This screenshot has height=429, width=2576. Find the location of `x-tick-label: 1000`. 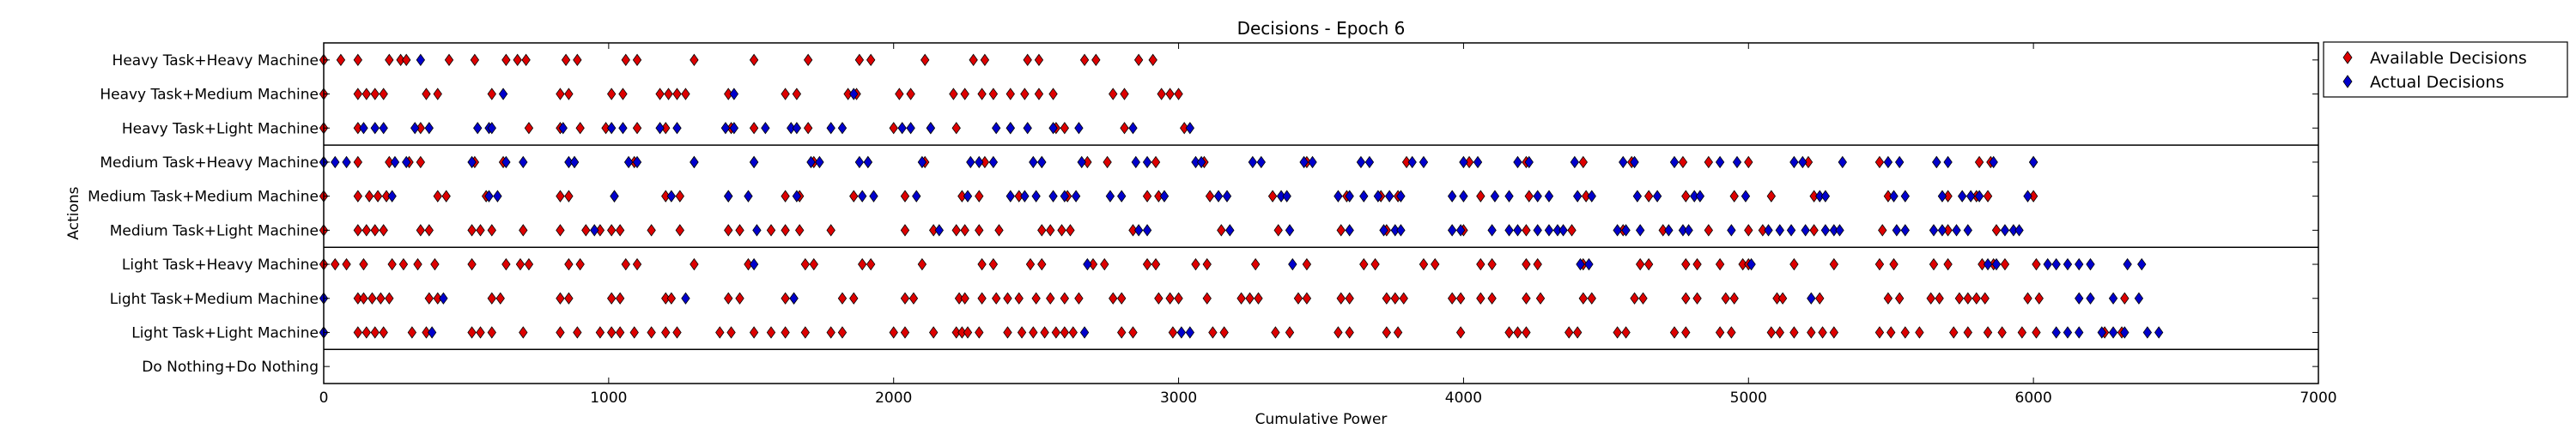

x-tick-label: 1000 is located at coordinates (608, 398).